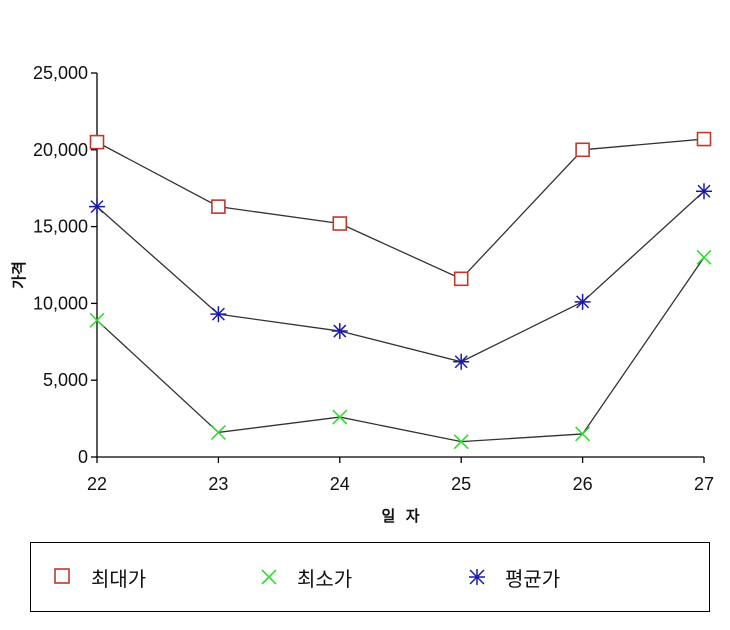  I want to click on y-tick-label: 5,000, so click(65, 380).